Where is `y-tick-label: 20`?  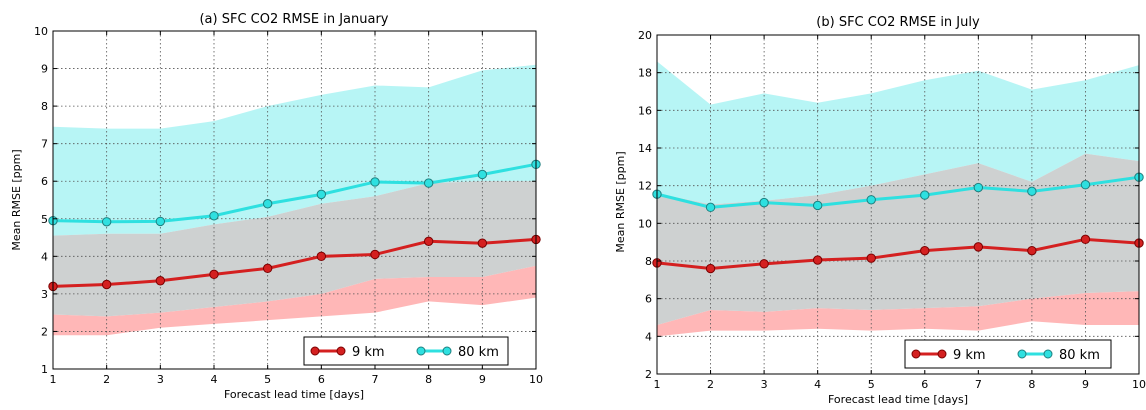
y-tick-label: 20 is located at coordinates (645, 35).